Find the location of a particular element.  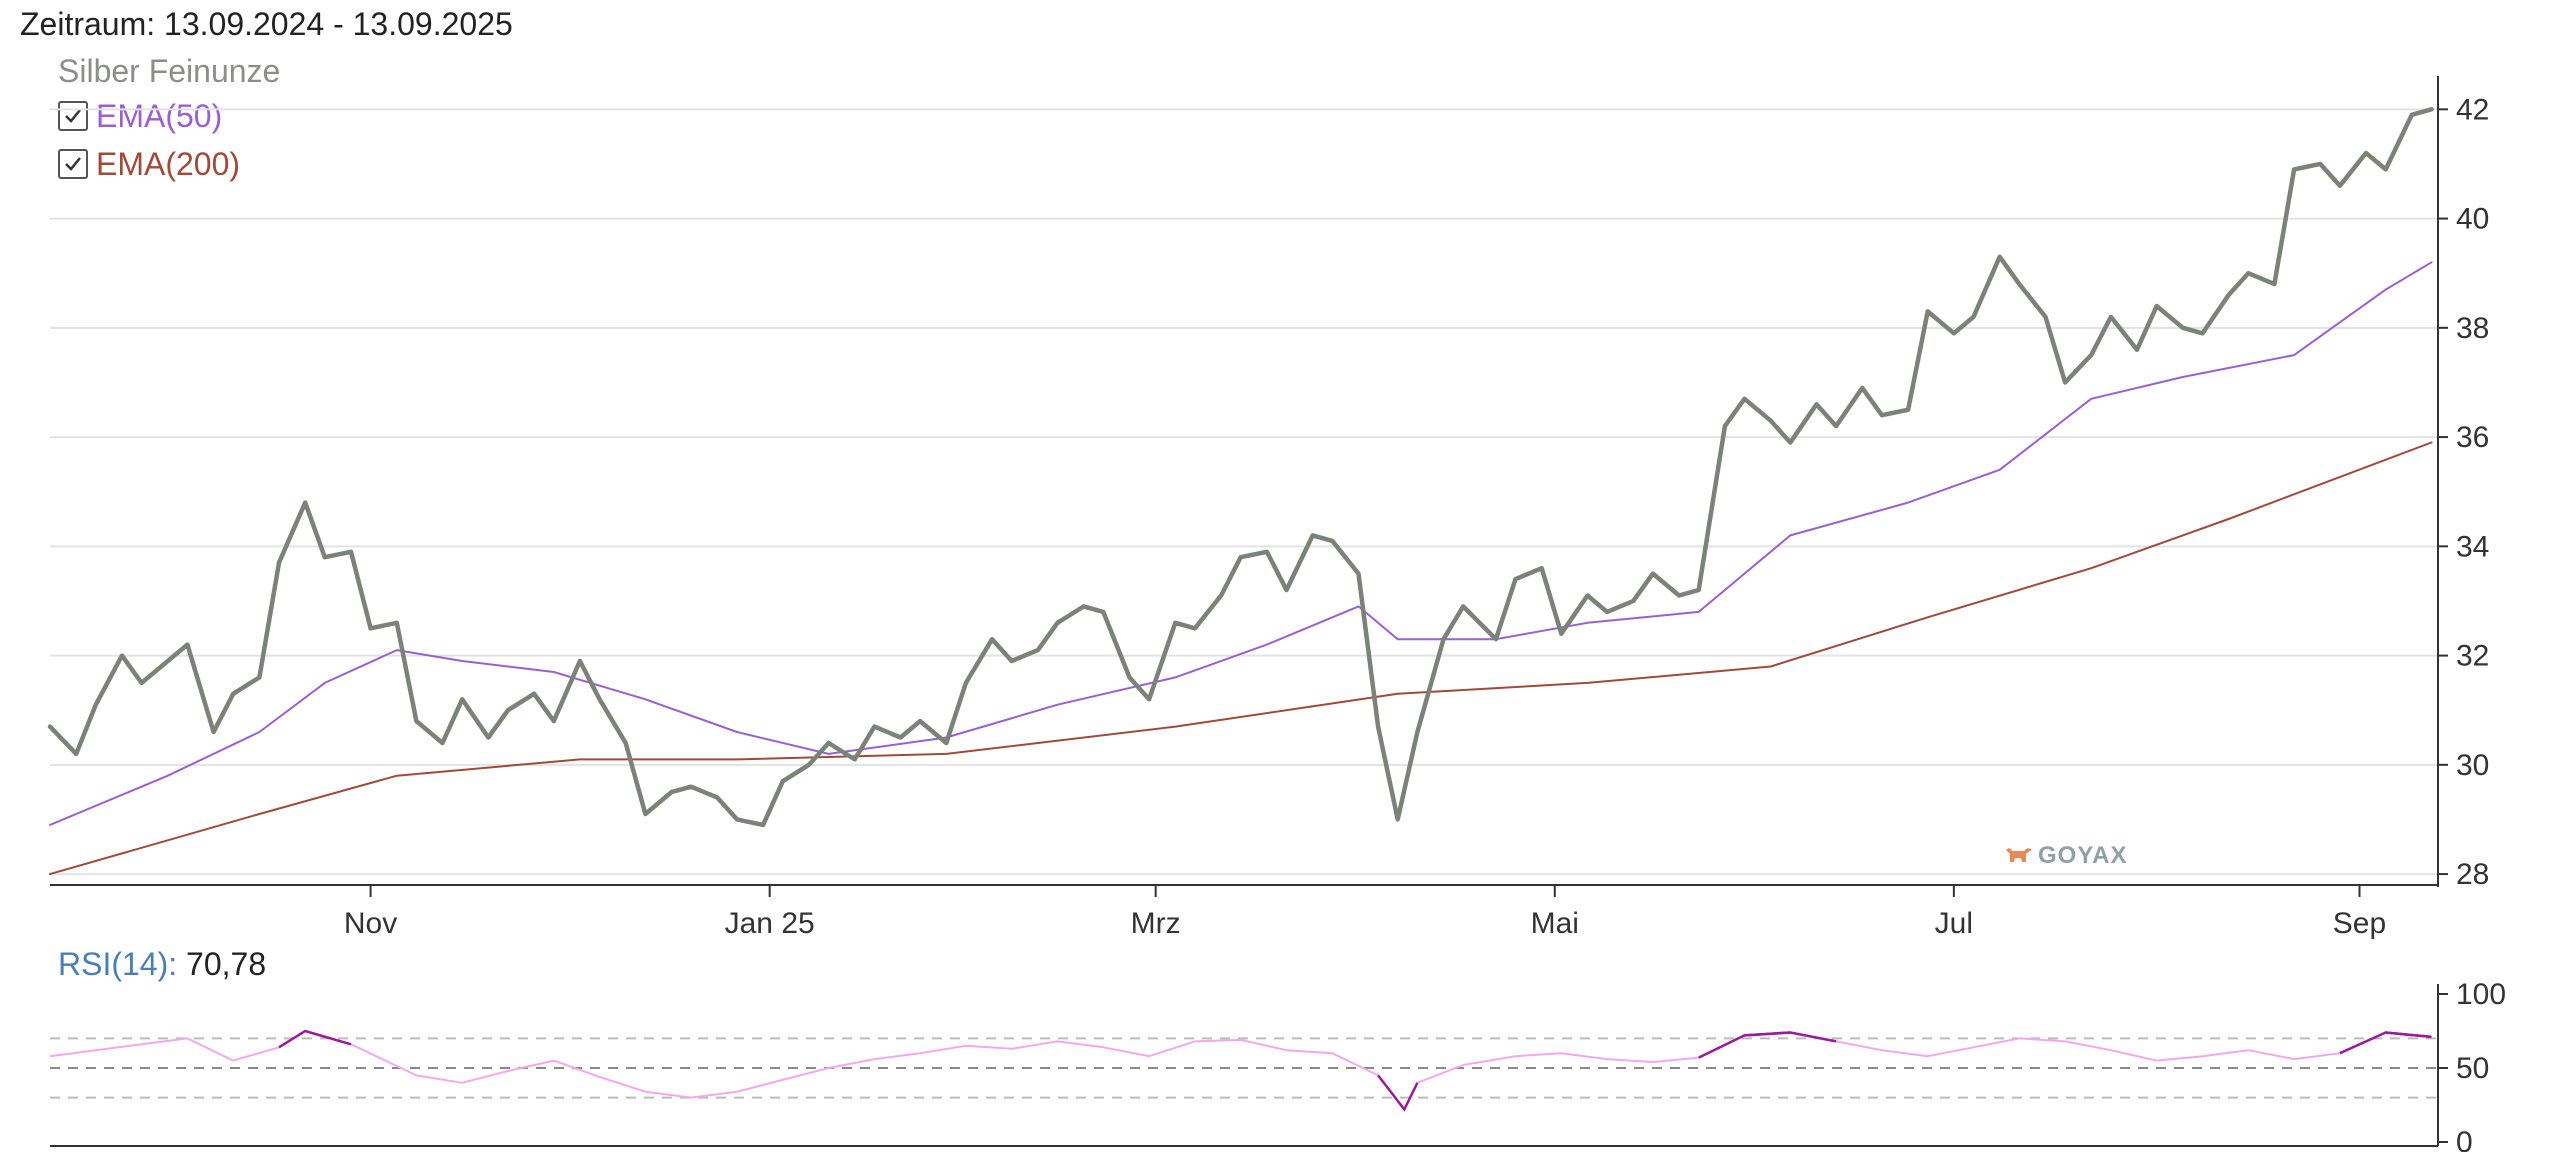

ema200-label: EMA(200) is located at coordinates (168, 163).